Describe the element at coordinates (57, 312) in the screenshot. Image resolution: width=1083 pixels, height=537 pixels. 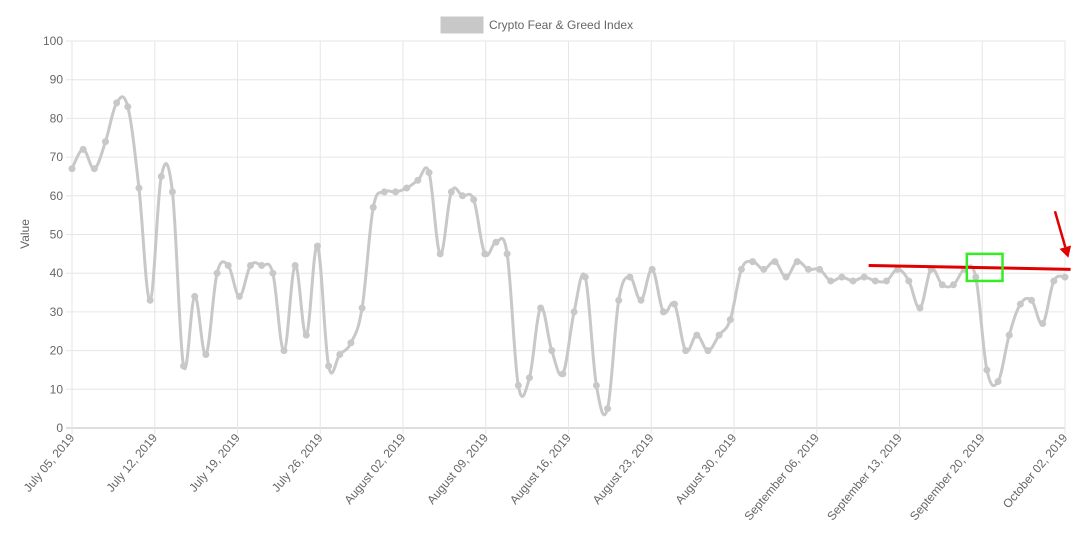
I see `y-tick-label: 30` at that location.